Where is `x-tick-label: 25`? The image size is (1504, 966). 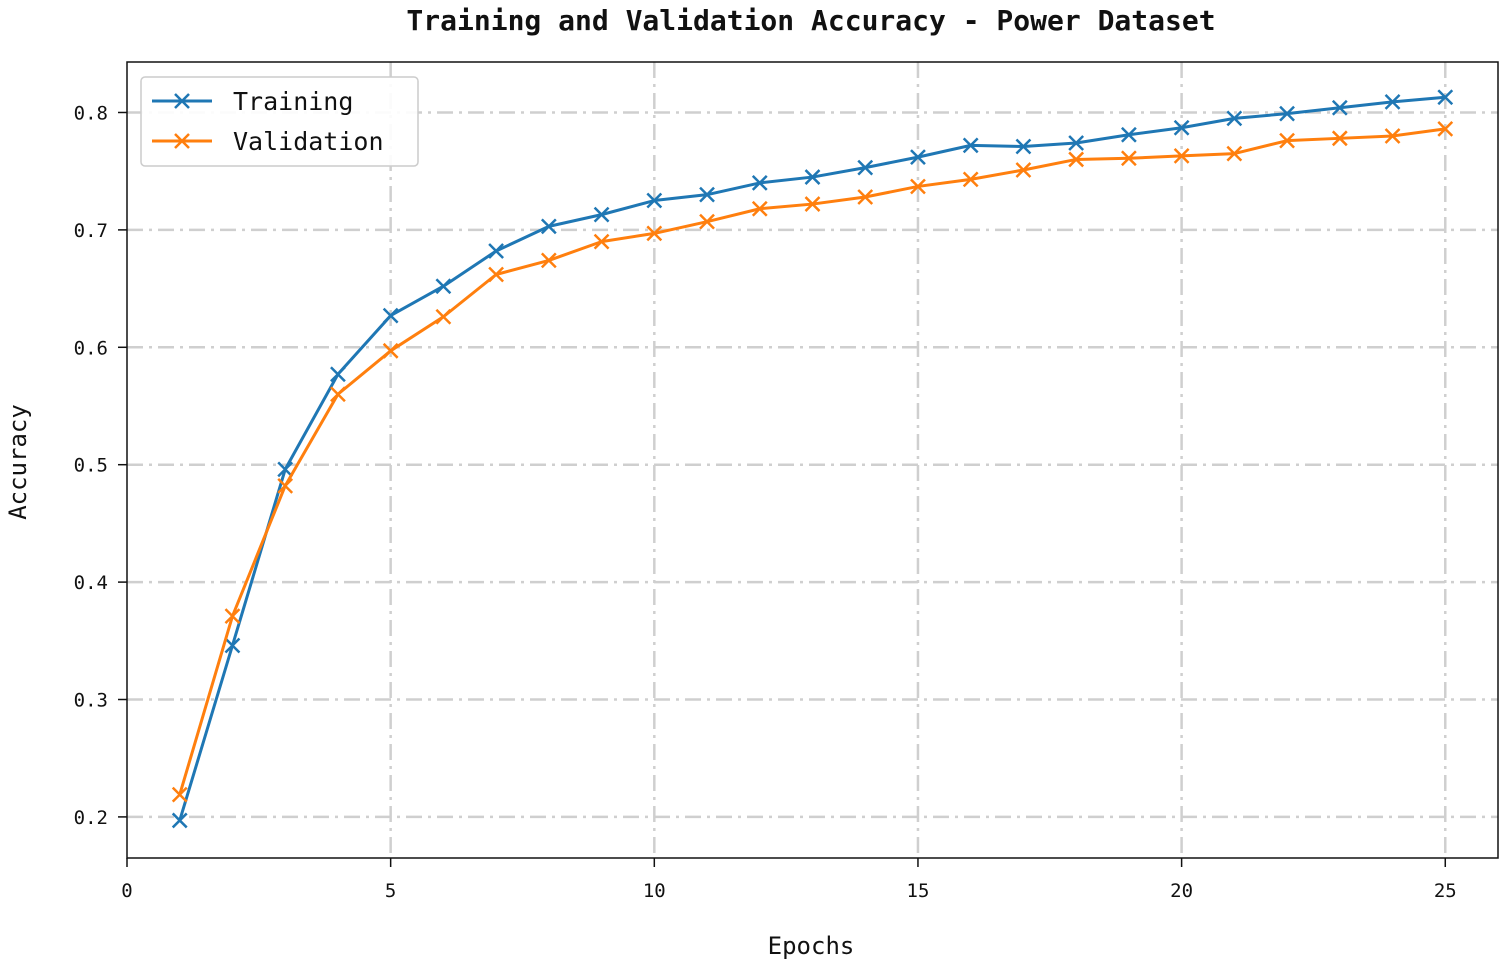 x-tick-label: 25 is located at coordinates (1445, 891).